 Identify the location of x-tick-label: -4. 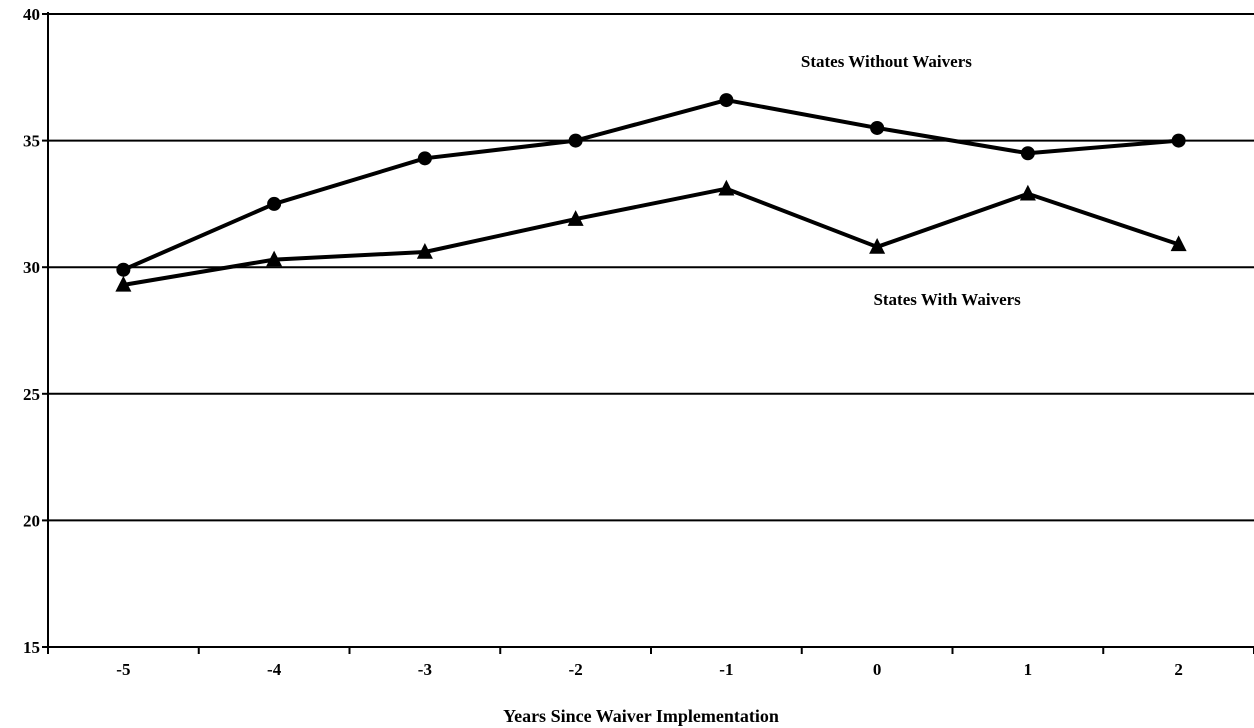
(274, 669).